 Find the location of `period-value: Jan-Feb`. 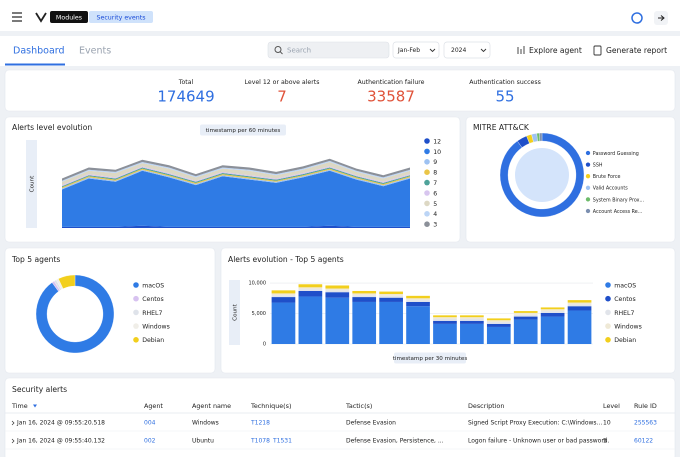

period-value: Jan-Feb is located at coordinates (408, 50).